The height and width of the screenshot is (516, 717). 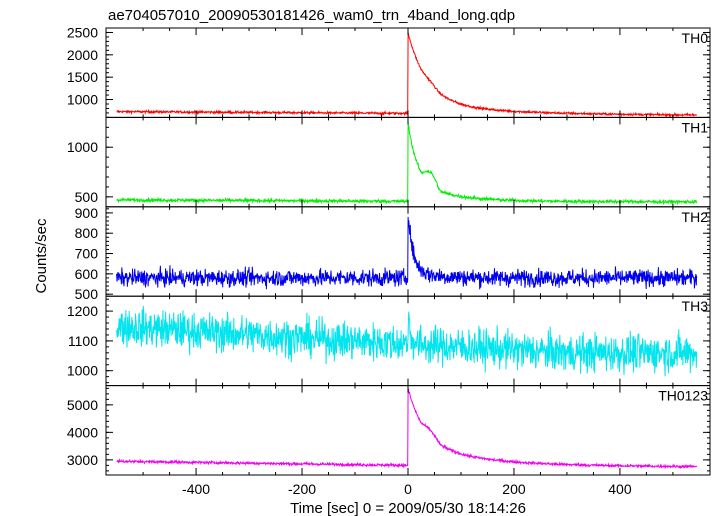 What do you see at coordinates (87, 213) in the screenshot?
I see `y-tick-label: 900` at bounding box center [87, 213].